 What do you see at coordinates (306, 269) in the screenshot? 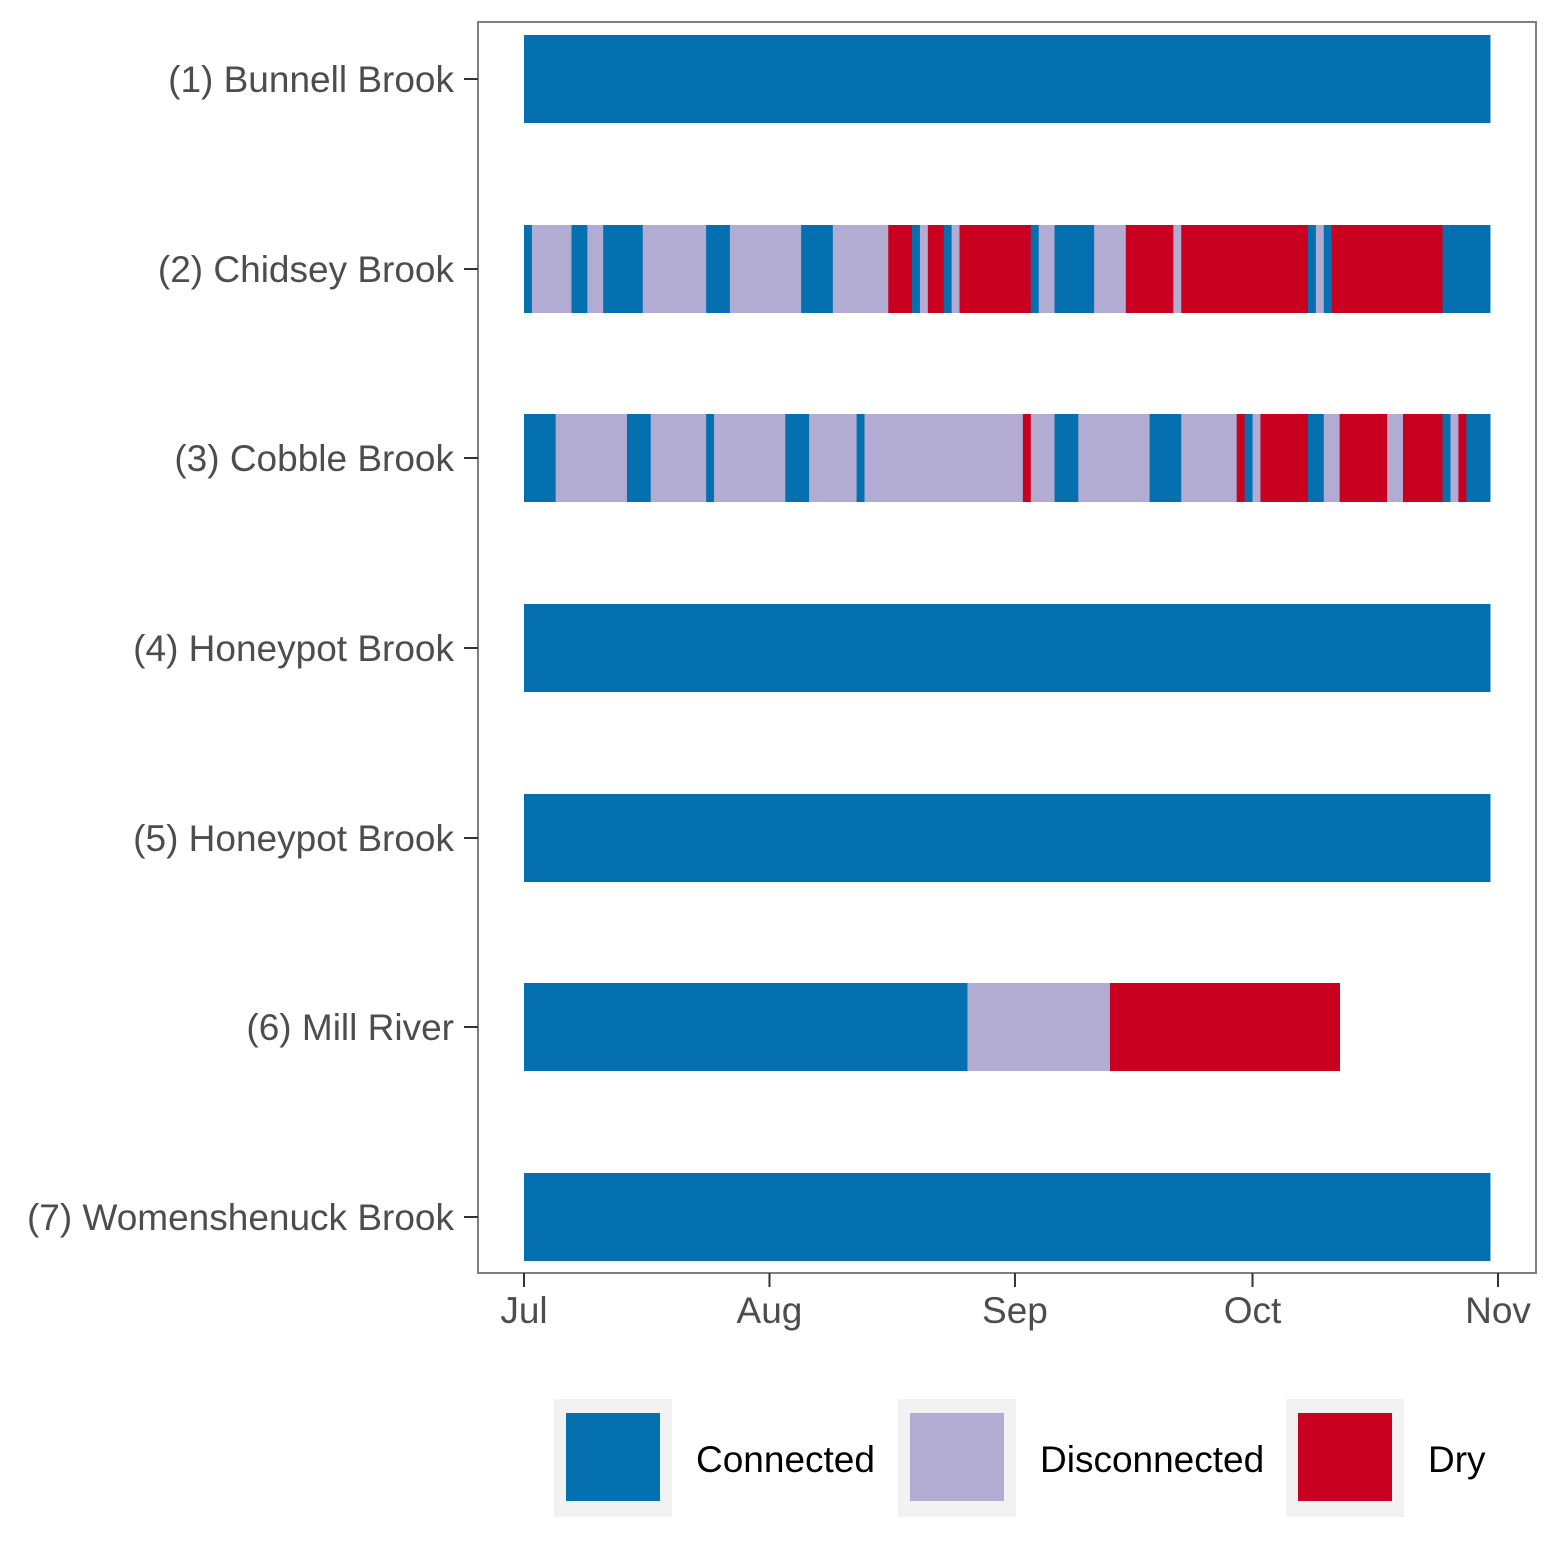
I see `y-tick-label: (2) Chidsey Brook` at bounding box center [306, 269].